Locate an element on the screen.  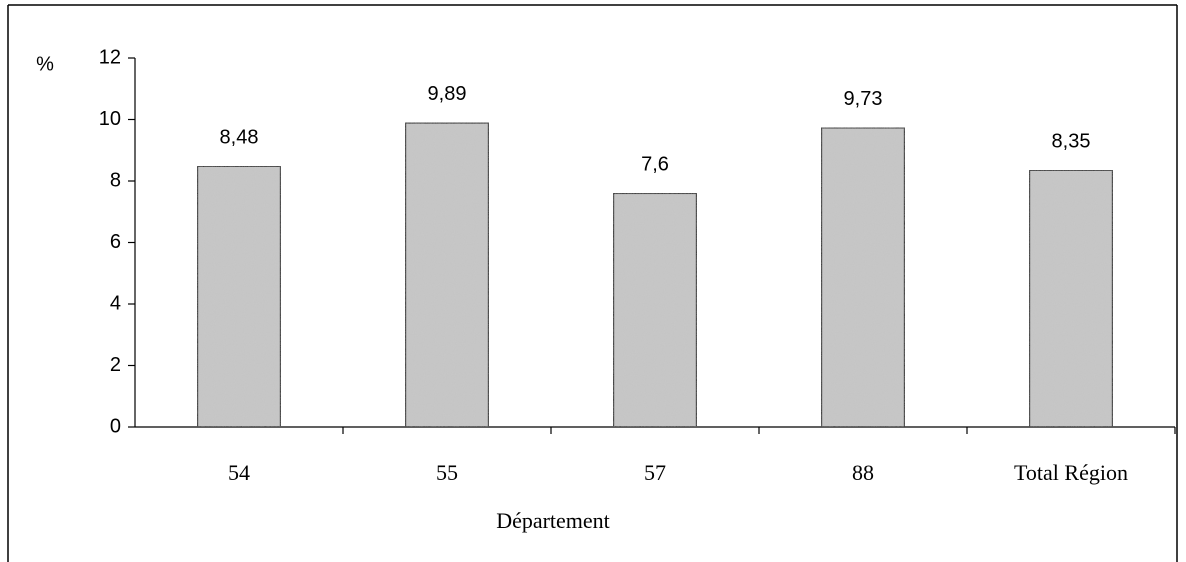
y-tick-label: 0 is located at coordinates (115, 426).